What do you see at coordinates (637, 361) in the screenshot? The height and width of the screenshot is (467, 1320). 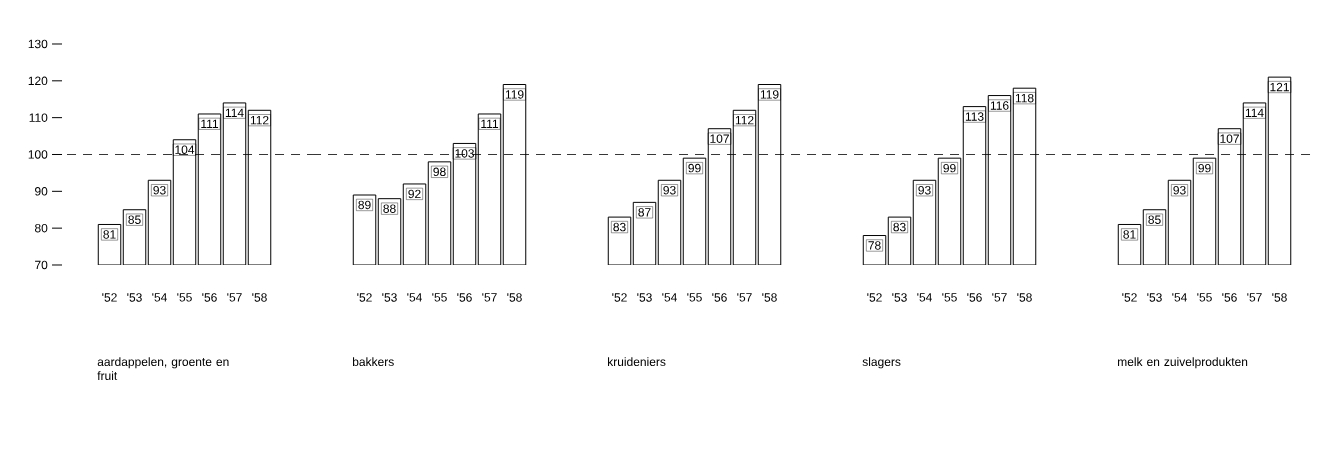 I see `x-axis-title: kruideniers` at bounding box center [637, 361].